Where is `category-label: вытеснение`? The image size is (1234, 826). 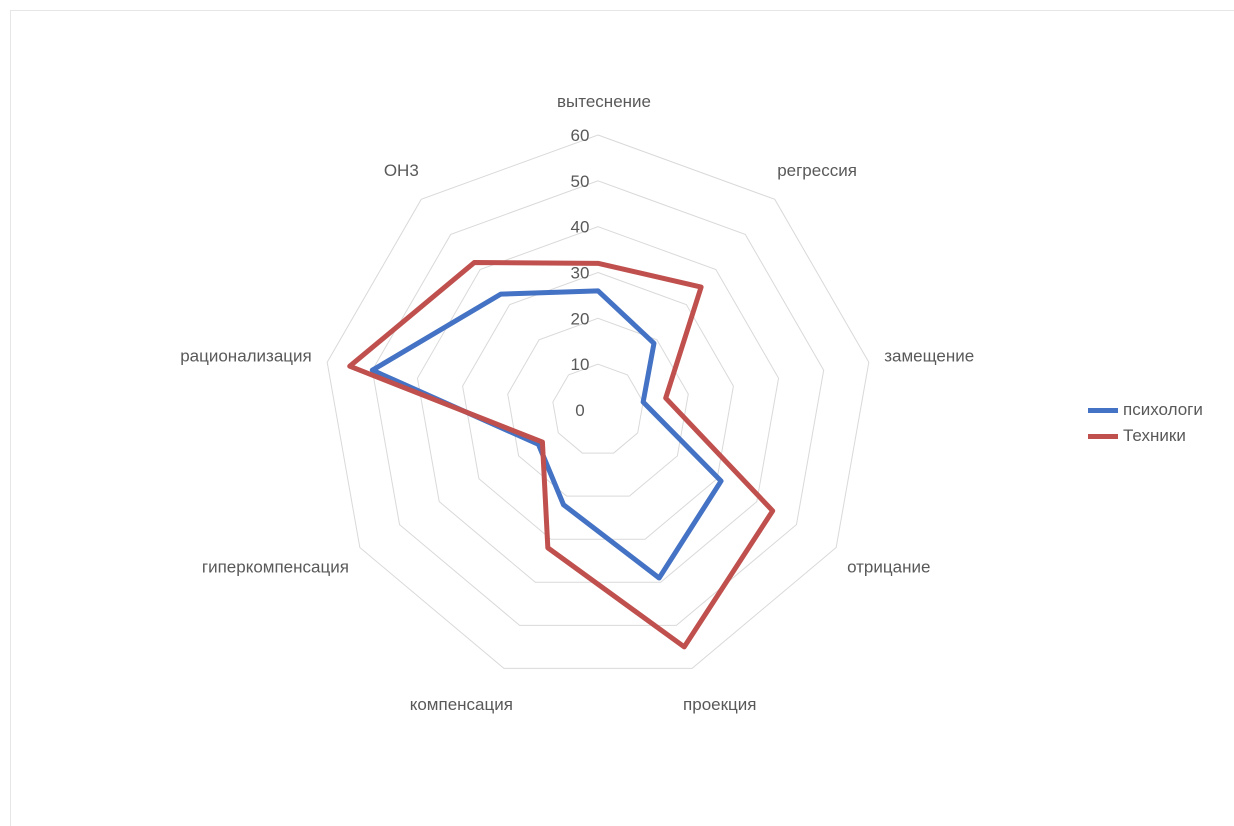 category-label: вытеснение is located at coordinates (604, 101).